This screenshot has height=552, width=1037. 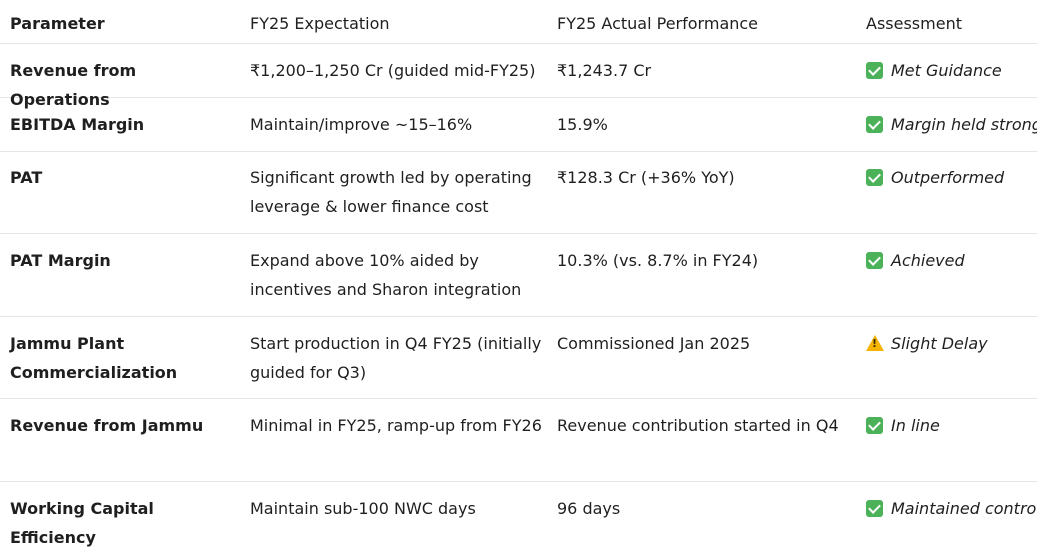 I want to click on parameter-cell: Revenue from Jammu, so click(x=107, y=425).